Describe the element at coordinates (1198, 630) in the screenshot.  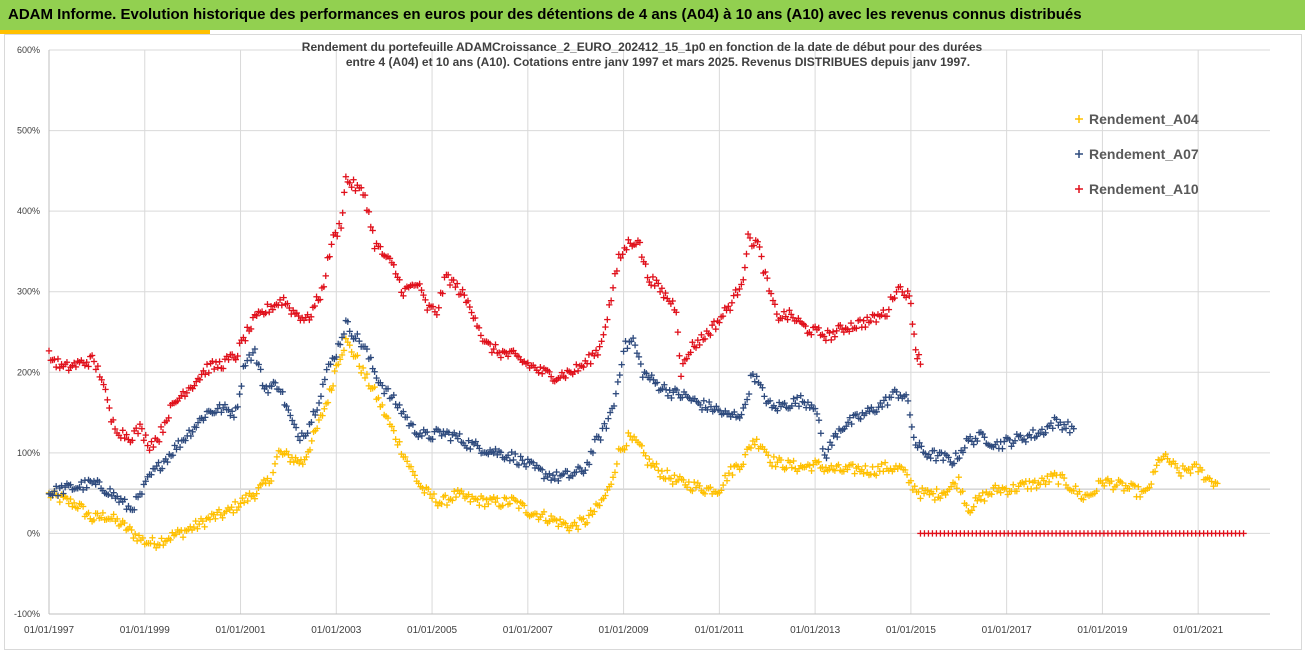
I see `x-tick-label: 01/01/2021` at that location.